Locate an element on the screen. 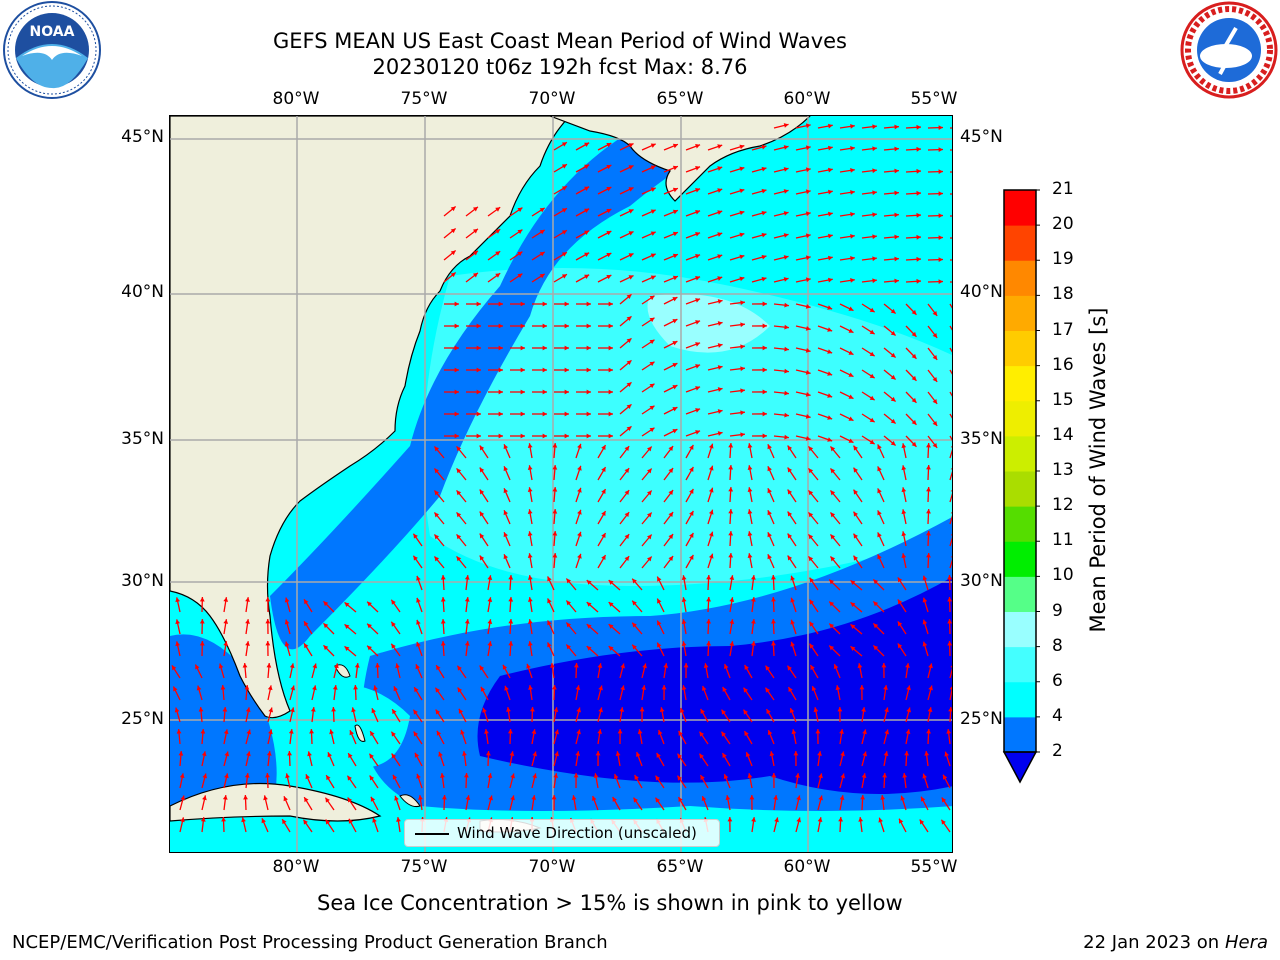 This screenshot has width=1280, height=960. colorbar-tick-label: 20 is located at coordinates (1063, 224).